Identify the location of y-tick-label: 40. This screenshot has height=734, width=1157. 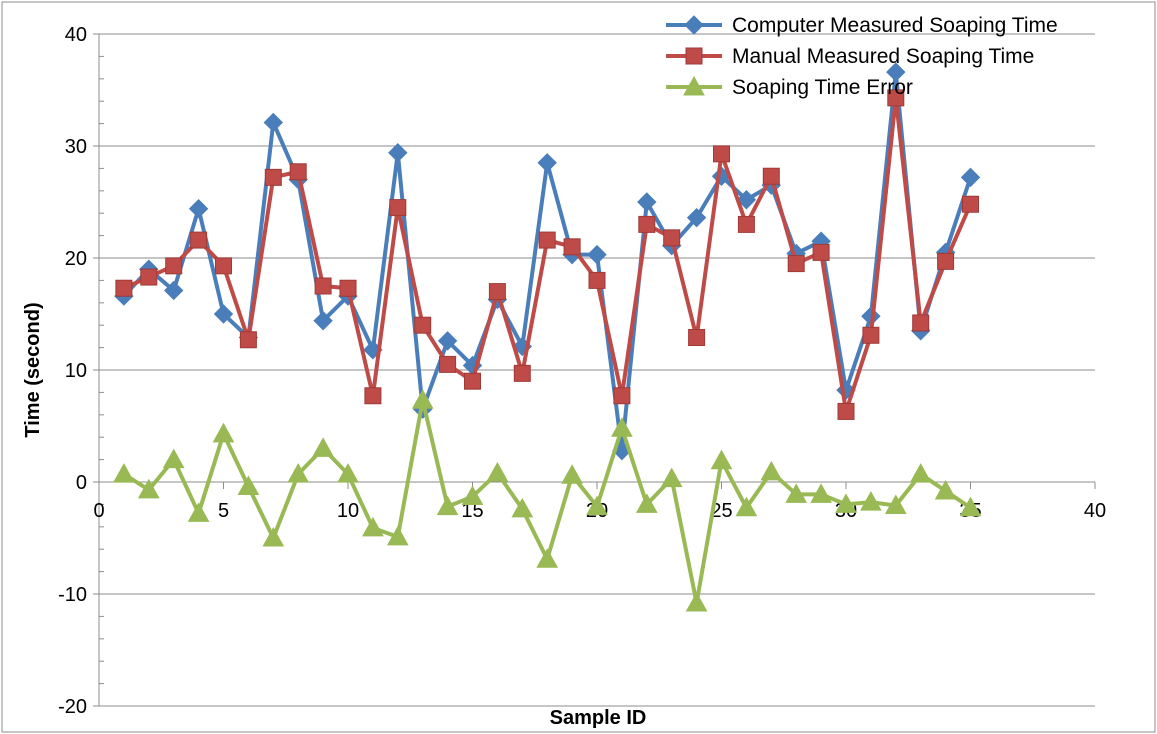
(76, 35).